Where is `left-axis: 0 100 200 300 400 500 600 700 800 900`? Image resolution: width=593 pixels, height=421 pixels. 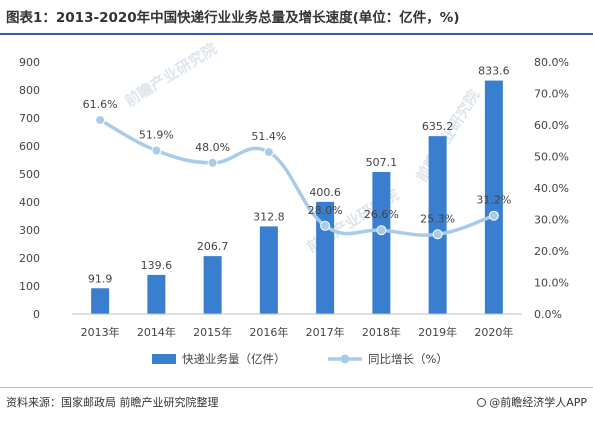 left-axis: 0 100 200 300 400 500 600 700 800 900 is located at coordinates (29, 188).